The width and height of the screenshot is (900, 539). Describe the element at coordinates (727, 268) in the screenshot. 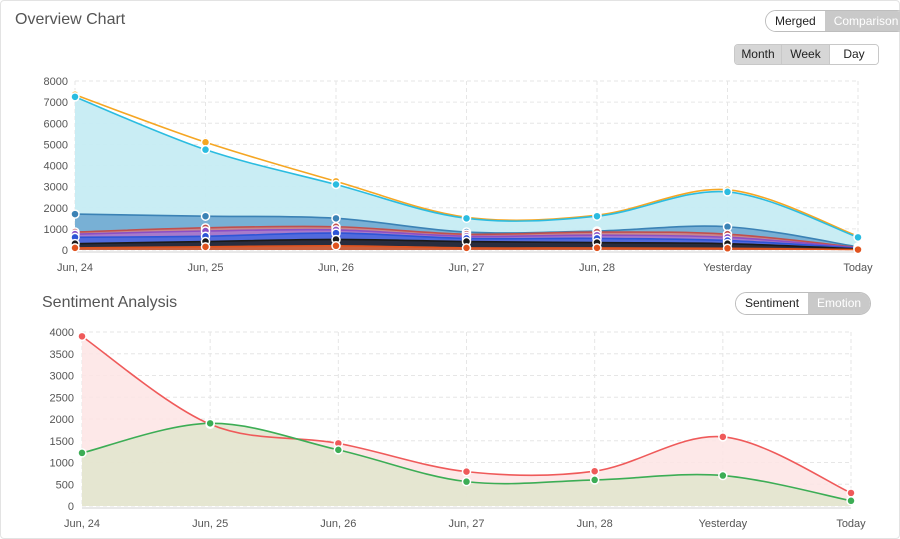

I see `overview-x-tick-label: Yesterday` at that location.